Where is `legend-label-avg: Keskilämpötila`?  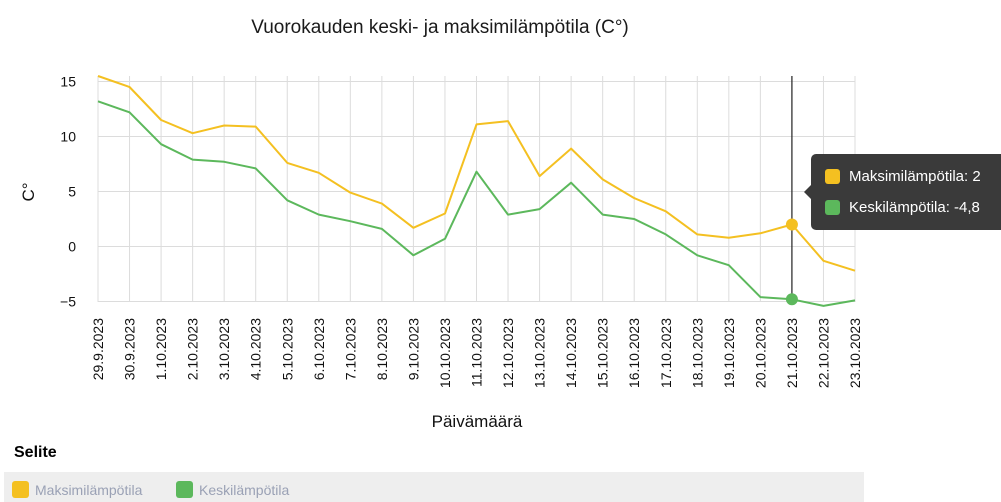
legend-label-avg: Keskilämpötila is located at coordinates (244, 489).